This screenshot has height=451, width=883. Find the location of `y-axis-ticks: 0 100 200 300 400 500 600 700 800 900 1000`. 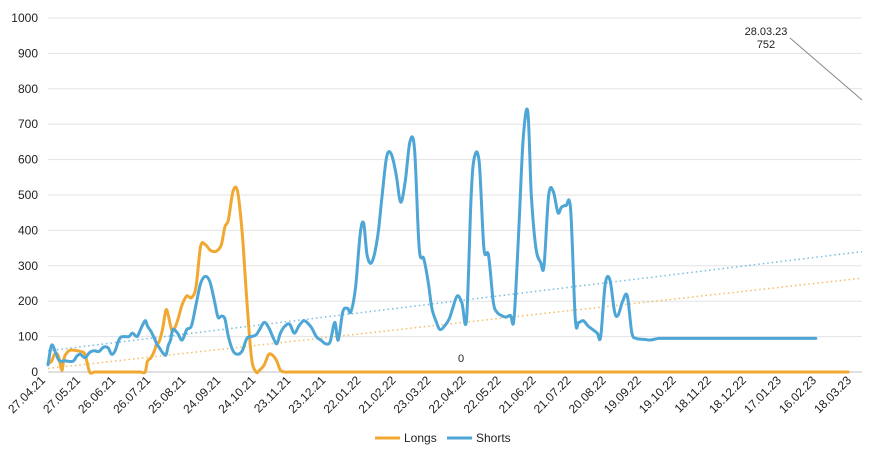

y-axis-ticks: 0 100 200 300 400 500 600 700 800 900 1000 is located at coordinates (24, 195).